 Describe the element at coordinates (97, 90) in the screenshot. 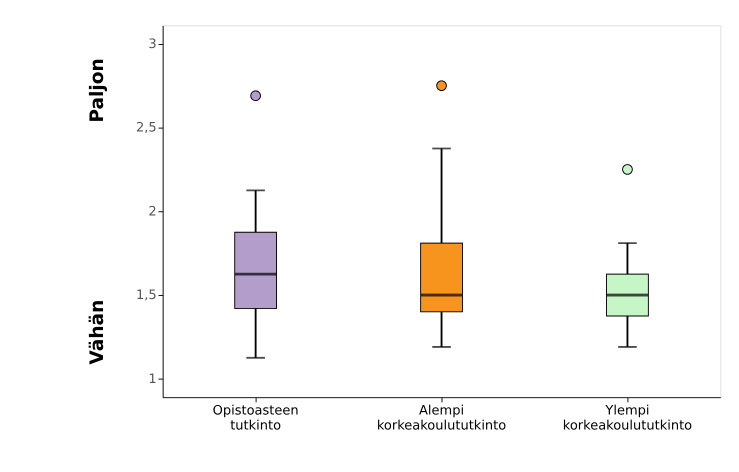

I see `text: Paljon` at that location.